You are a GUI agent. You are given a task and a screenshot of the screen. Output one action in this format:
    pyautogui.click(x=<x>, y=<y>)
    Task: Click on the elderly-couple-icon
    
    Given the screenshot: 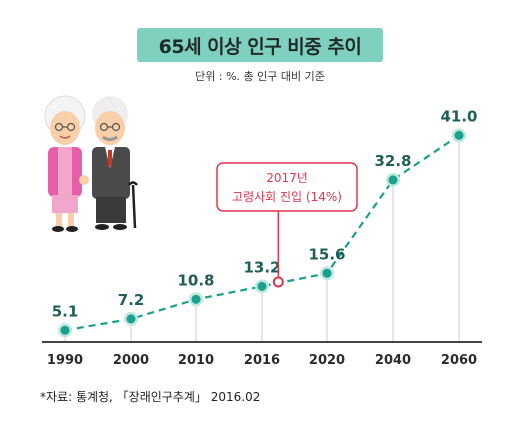 What is the action you would take?
    pyautogui.click(x=91, y=163)
    